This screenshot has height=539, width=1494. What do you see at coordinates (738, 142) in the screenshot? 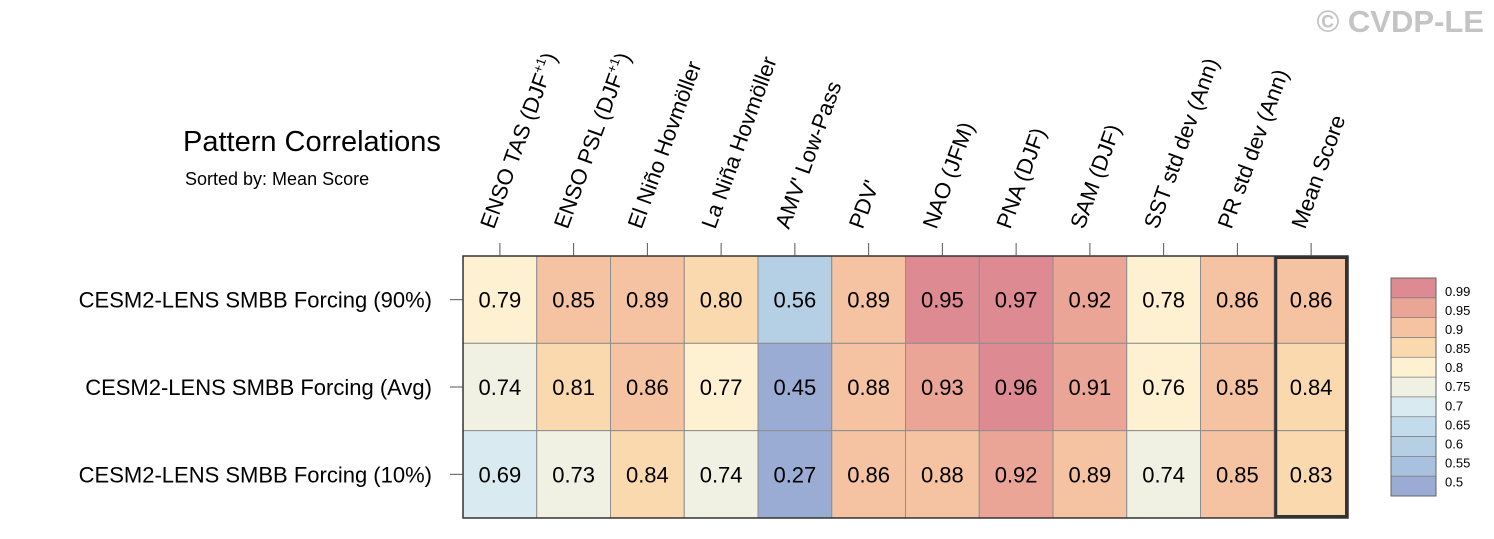
I see `column-label: La Niña Hovmöller` at bounding box center [738, 142].